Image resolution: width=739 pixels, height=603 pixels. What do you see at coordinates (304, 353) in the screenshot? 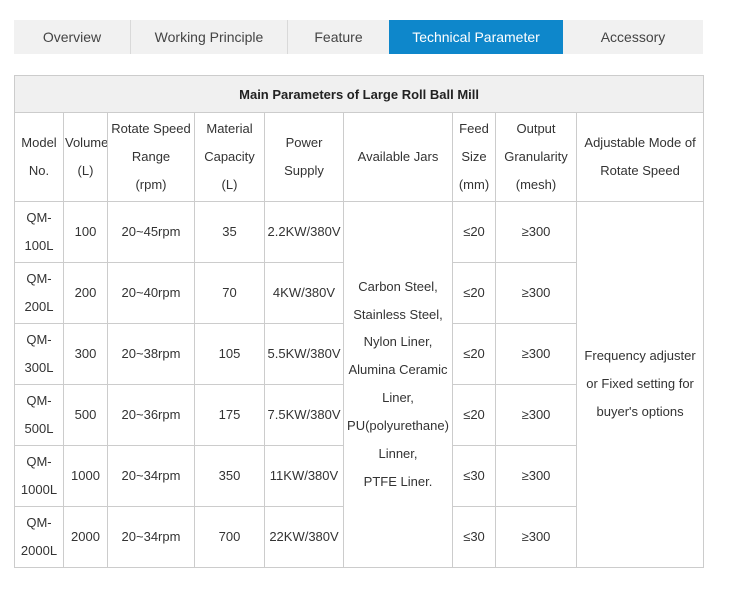
I see `cell-power-supply: 5.5KW/380V` at bounding box center [304, 353].